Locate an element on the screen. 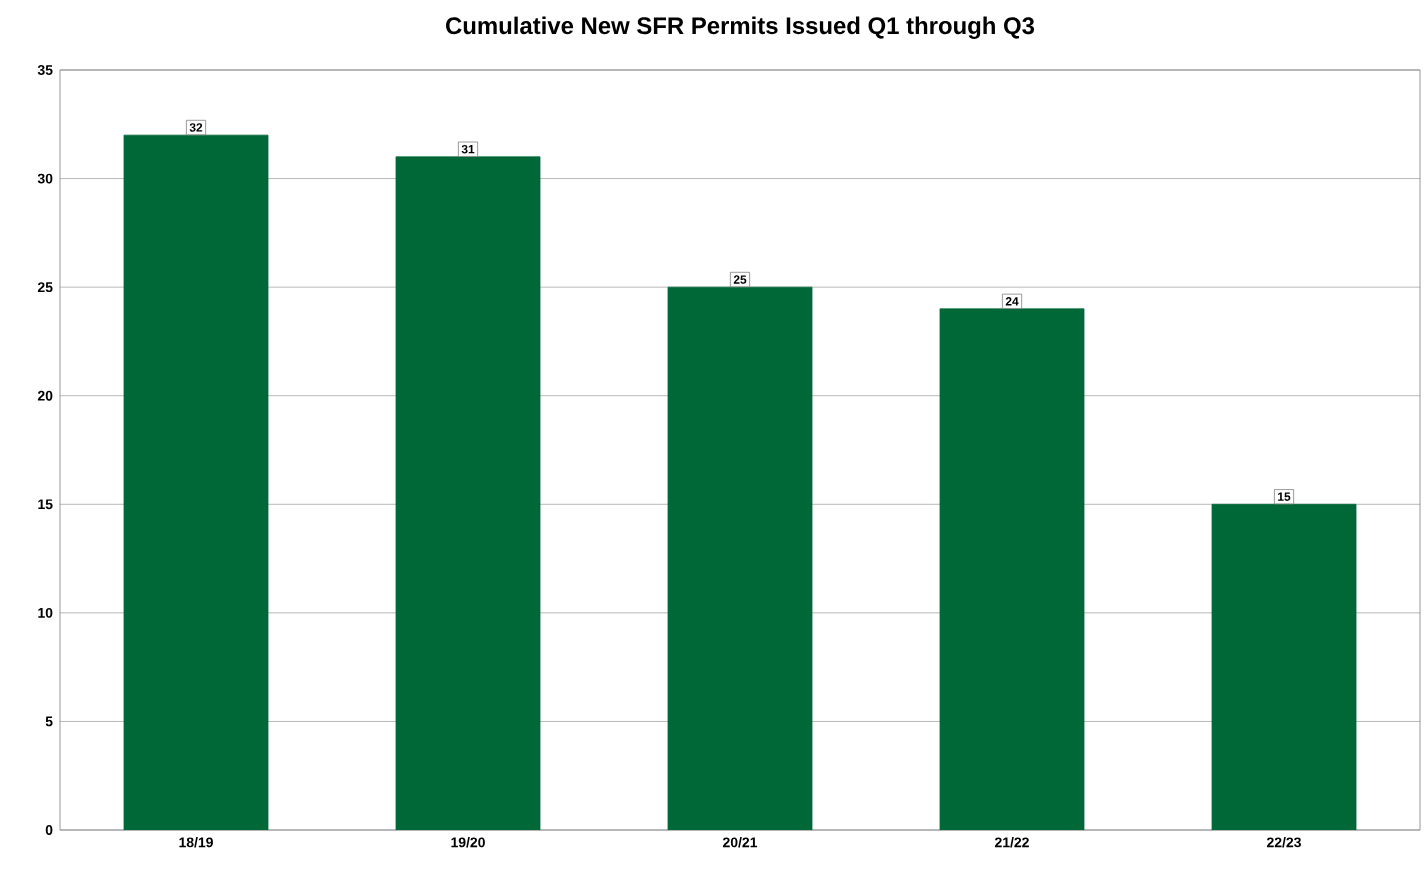 This screenshot has width=1428, height=870. chart-title: Cumulative New SFR Permits Issued Q1 through Q3 is located at coordinates (740, 27).